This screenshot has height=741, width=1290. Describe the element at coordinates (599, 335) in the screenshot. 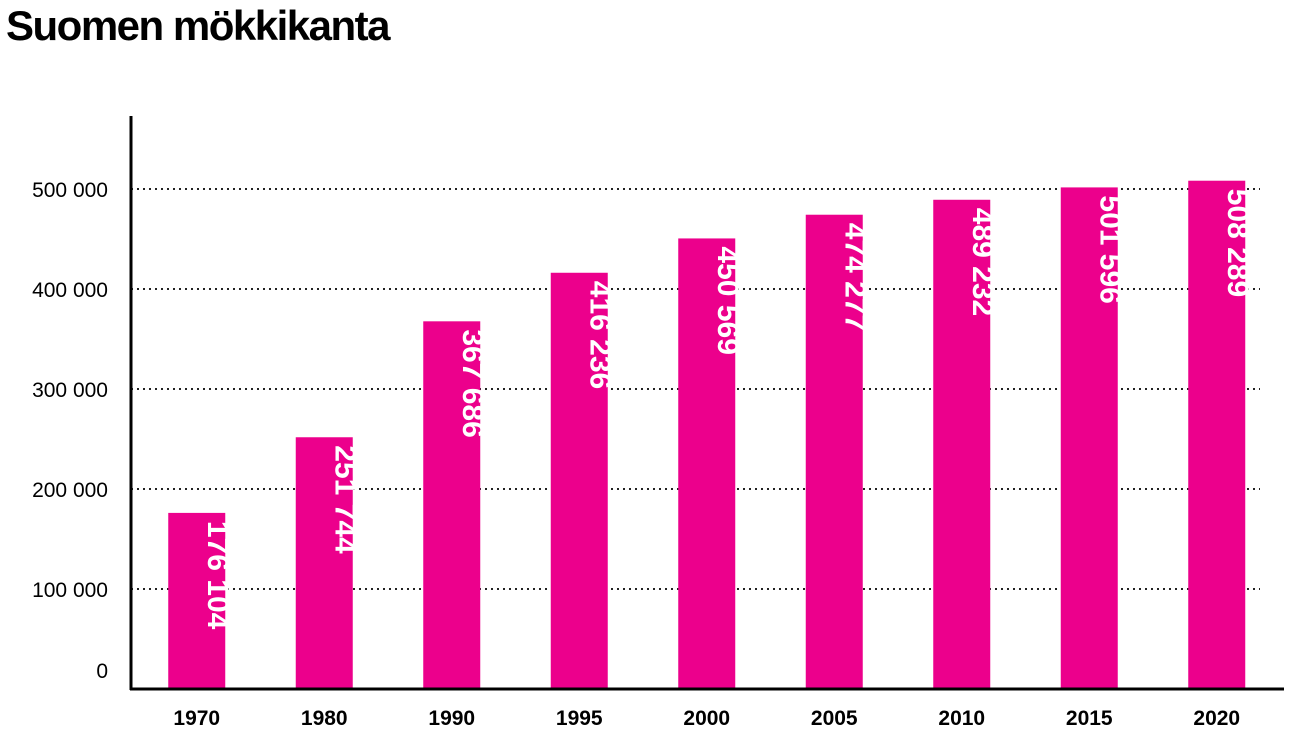

I see `bar-value-label: 416 236` at that location.